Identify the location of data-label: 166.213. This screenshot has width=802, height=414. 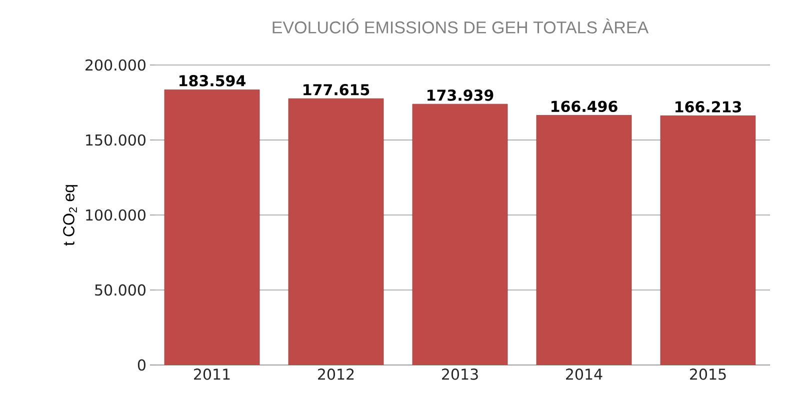
(708, 106).